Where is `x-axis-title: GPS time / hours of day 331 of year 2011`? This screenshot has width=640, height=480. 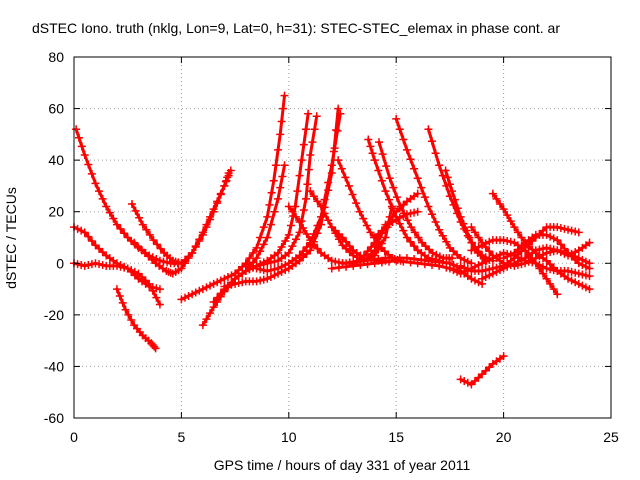
x-axis-title: GPS time / hours of day 331 of year 2011 is located at coordinates (342, 465).